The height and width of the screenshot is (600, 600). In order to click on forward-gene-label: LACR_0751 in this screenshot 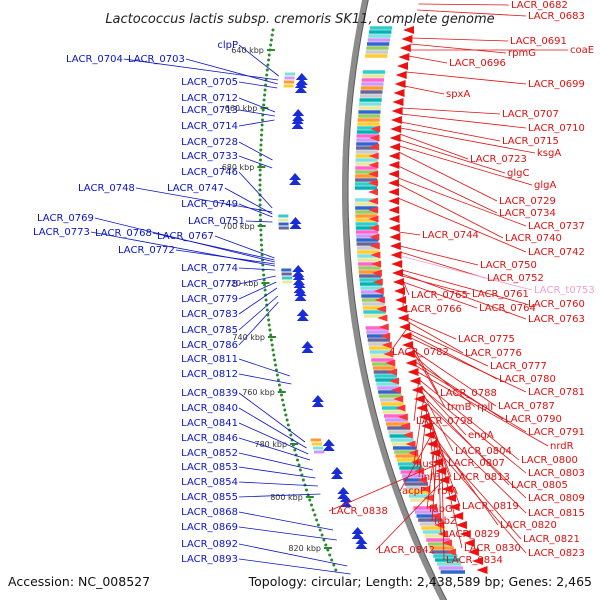, I will do `click(216, 221)`.